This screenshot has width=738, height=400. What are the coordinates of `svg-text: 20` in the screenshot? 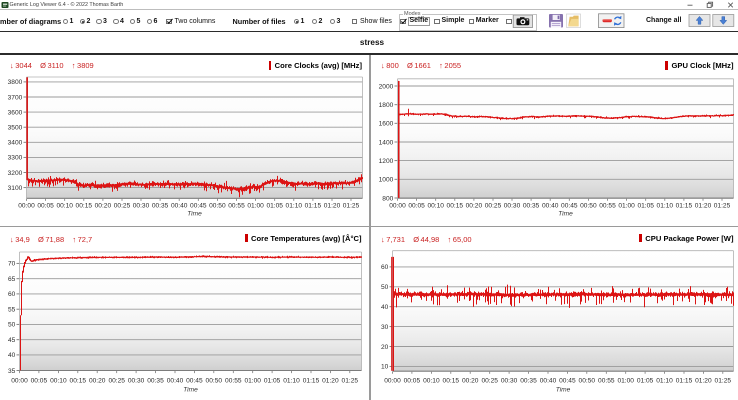 It's located at (385, 347).